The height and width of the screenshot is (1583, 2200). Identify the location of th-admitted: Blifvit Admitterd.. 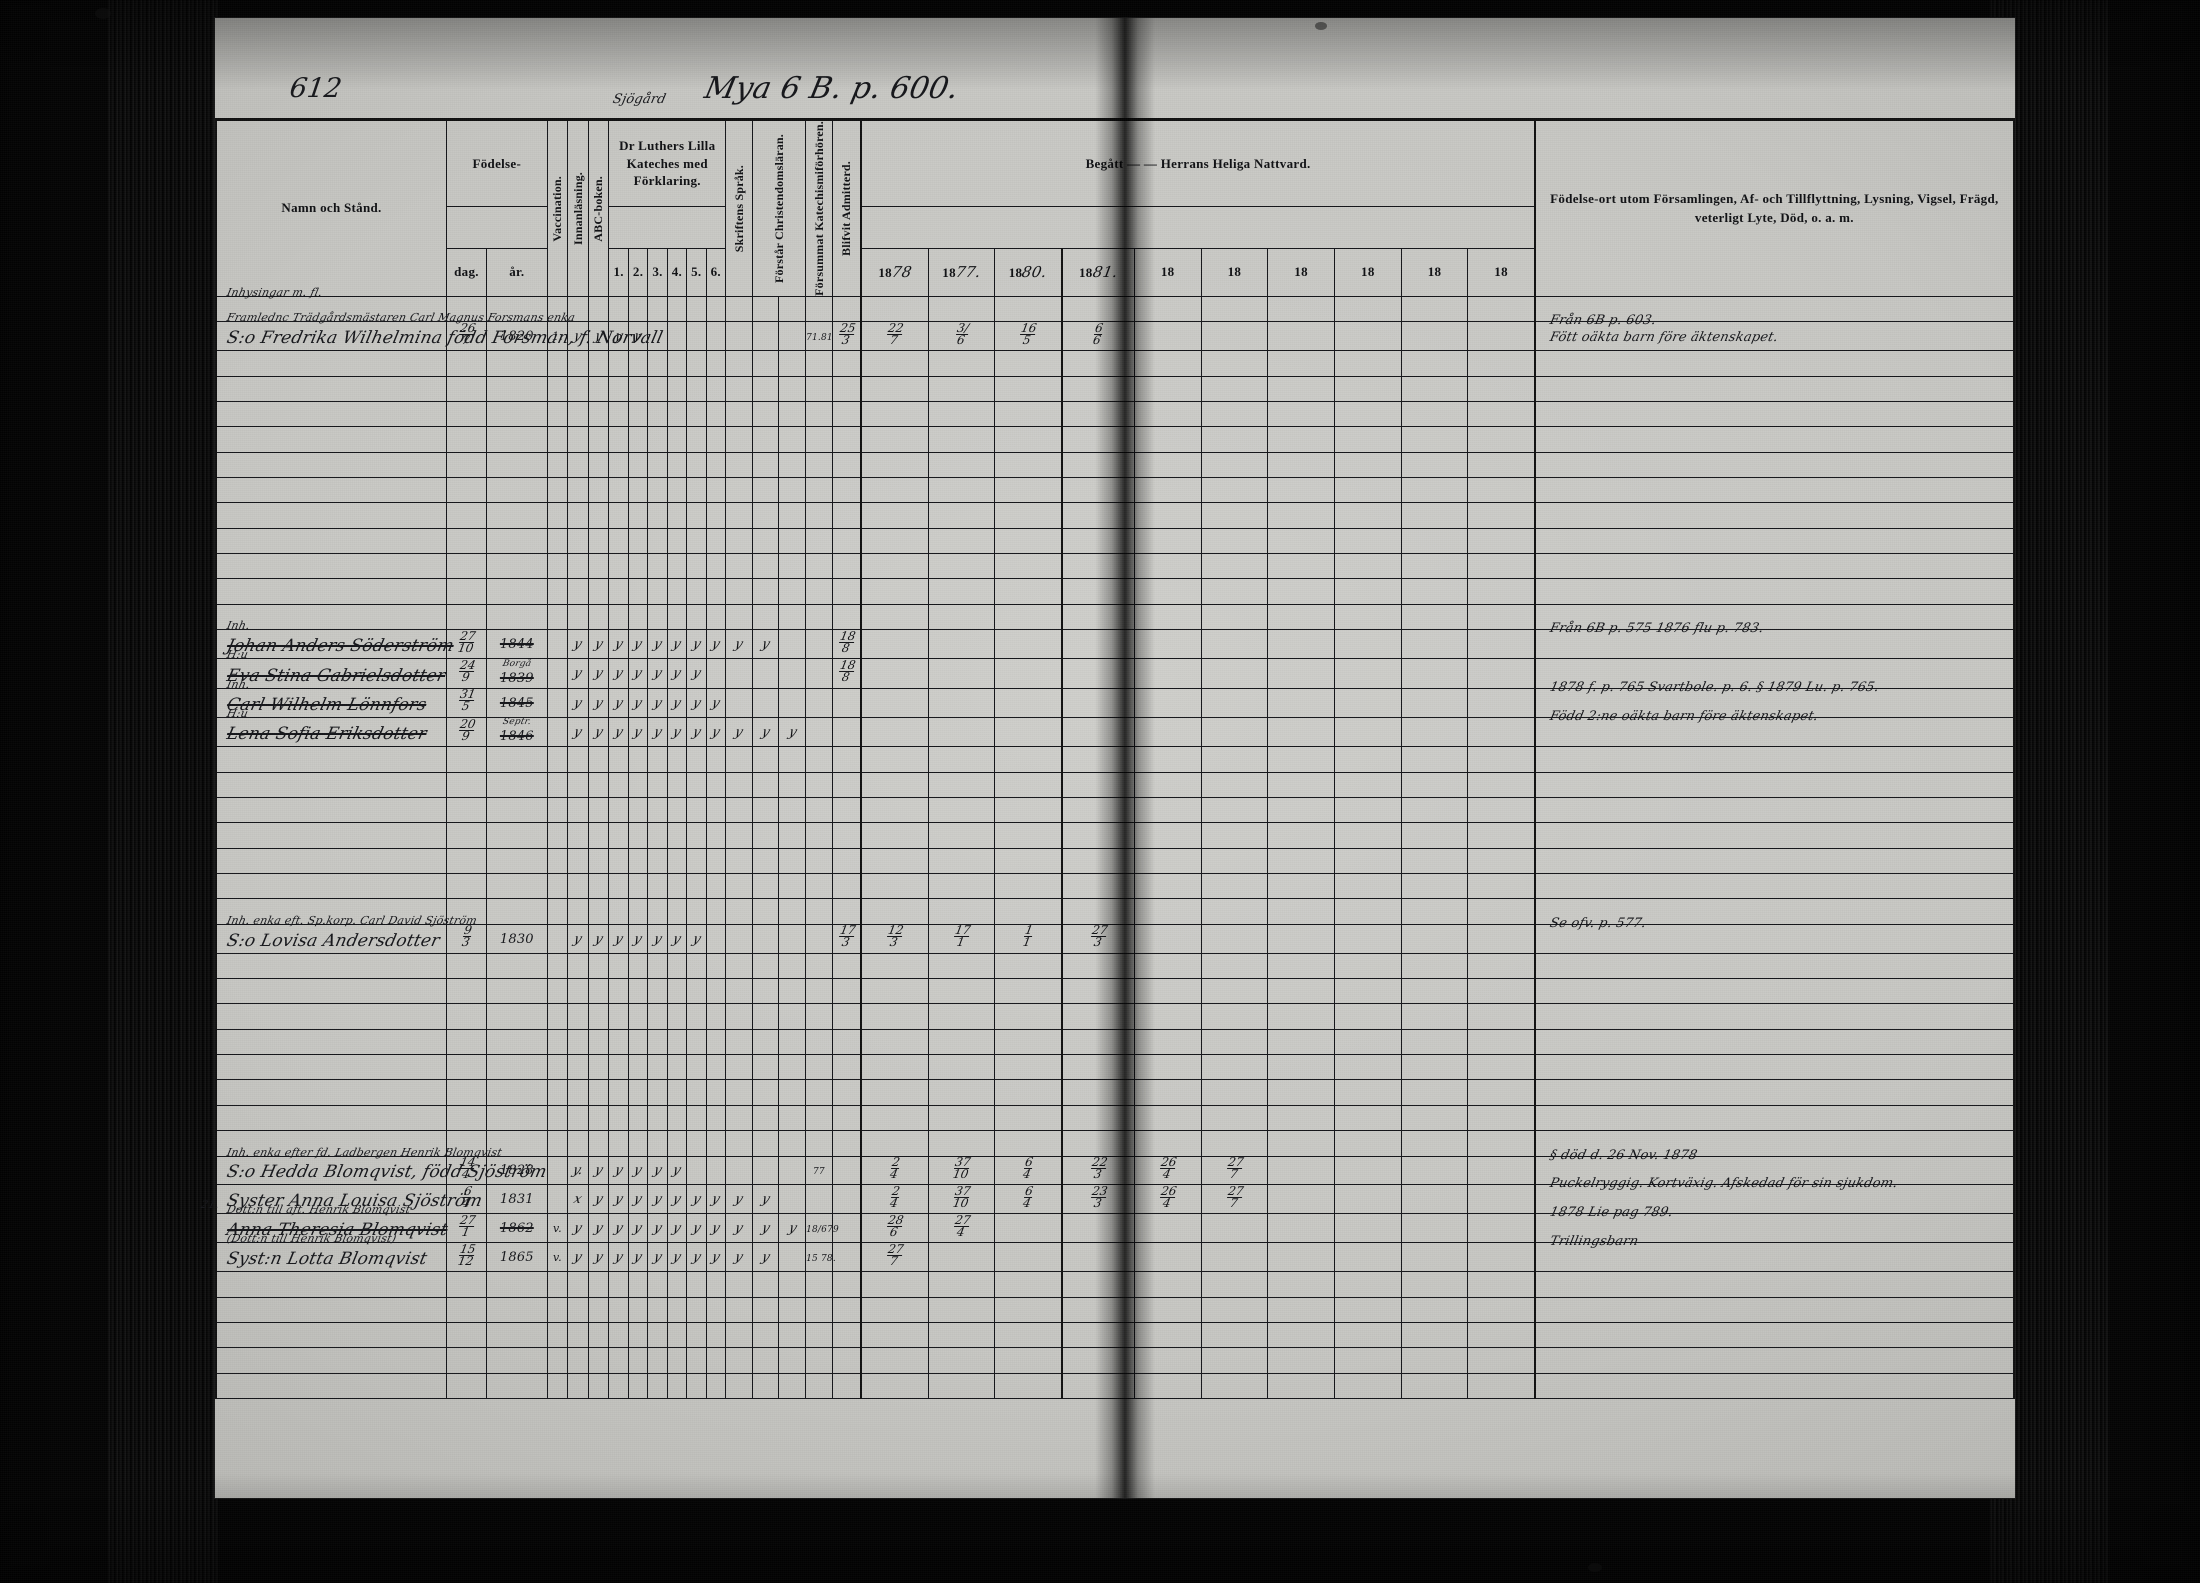
(847, 208).